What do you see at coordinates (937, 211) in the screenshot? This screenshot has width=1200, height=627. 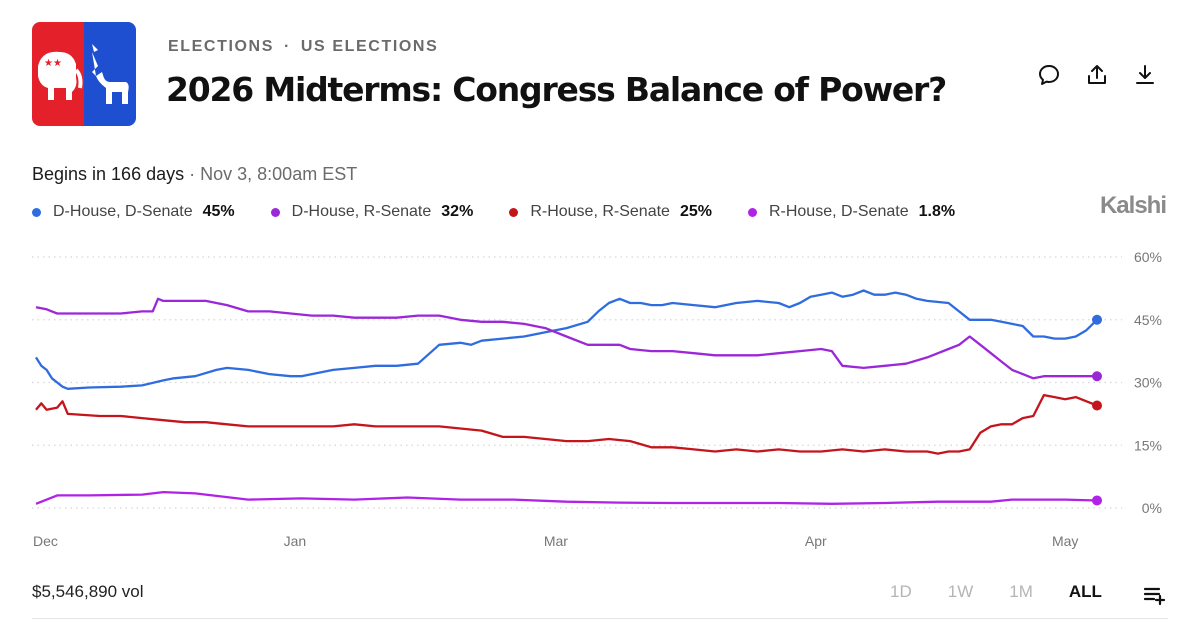 I see `legend-value: 1.8%` at bounding box center [937, 211].